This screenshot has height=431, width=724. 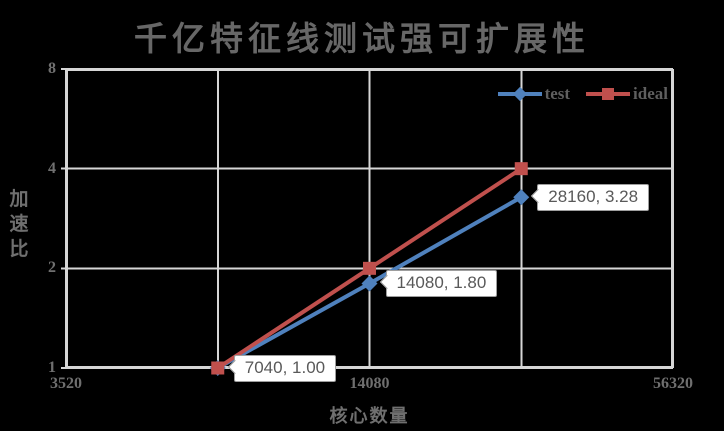 I want to click on y-tick-label: 2, so click(x=52, y=268).